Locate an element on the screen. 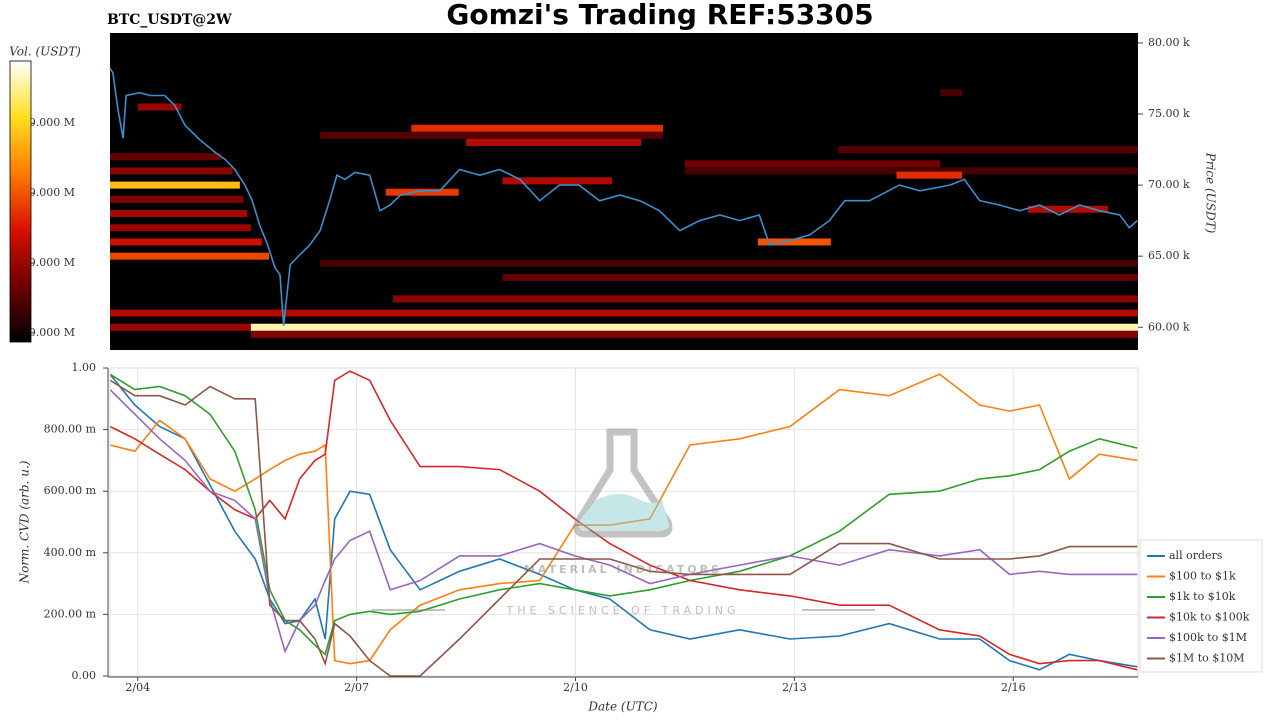  legend is located at coordinates (1201, 606).